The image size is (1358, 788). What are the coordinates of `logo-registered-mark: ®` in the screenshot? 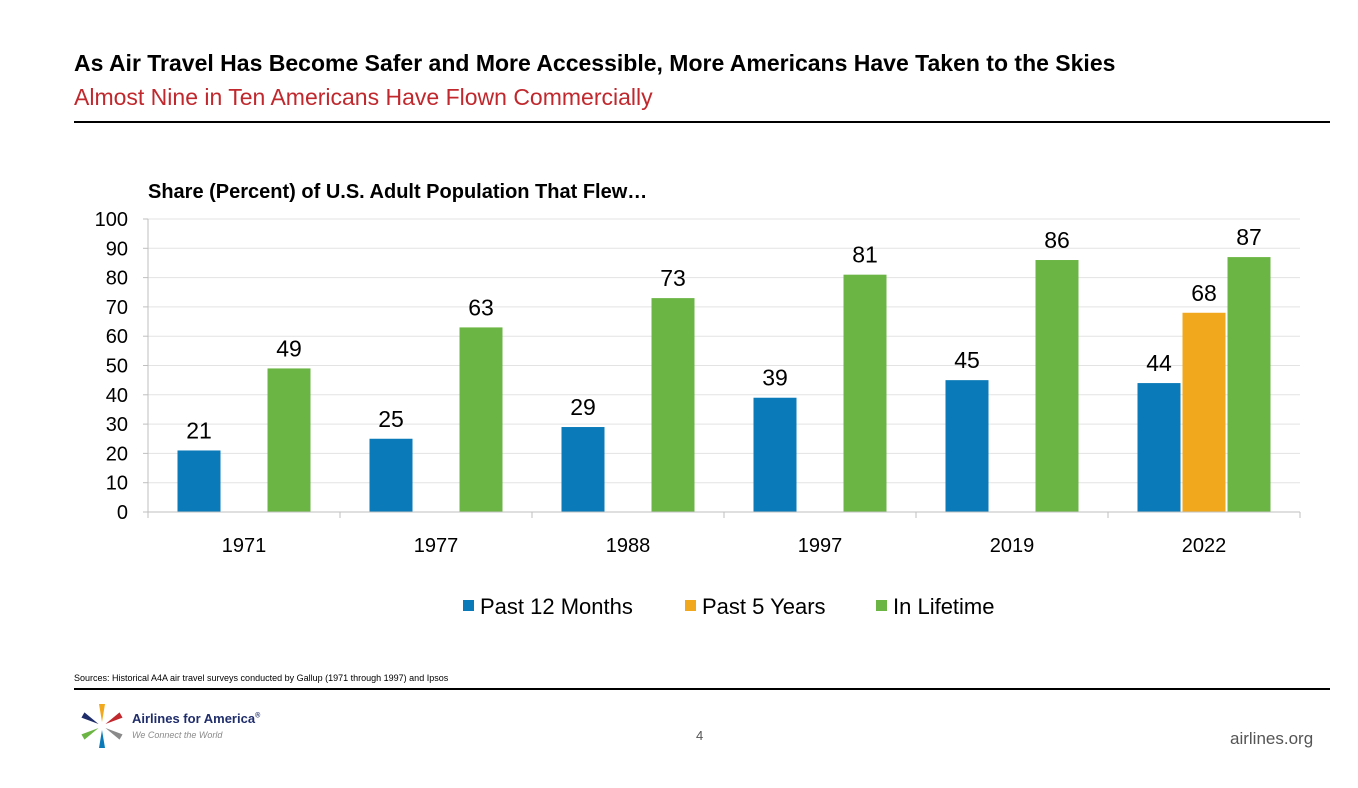 It's located at (258, 716).